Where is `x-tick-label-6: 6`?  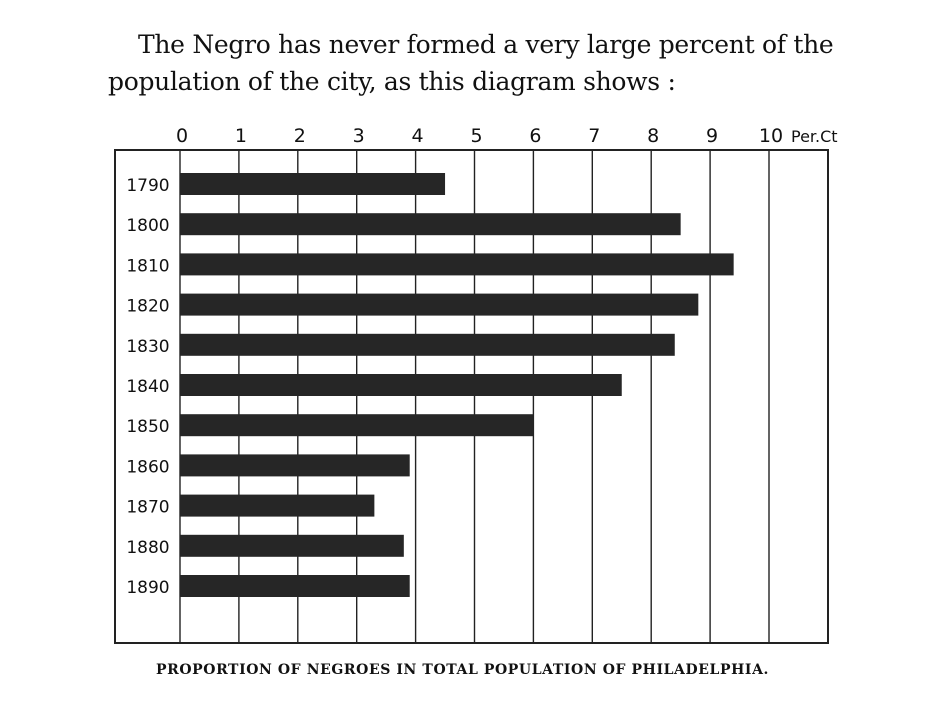 x-tick-label-6: 6 is located at coordinates (535, 136).